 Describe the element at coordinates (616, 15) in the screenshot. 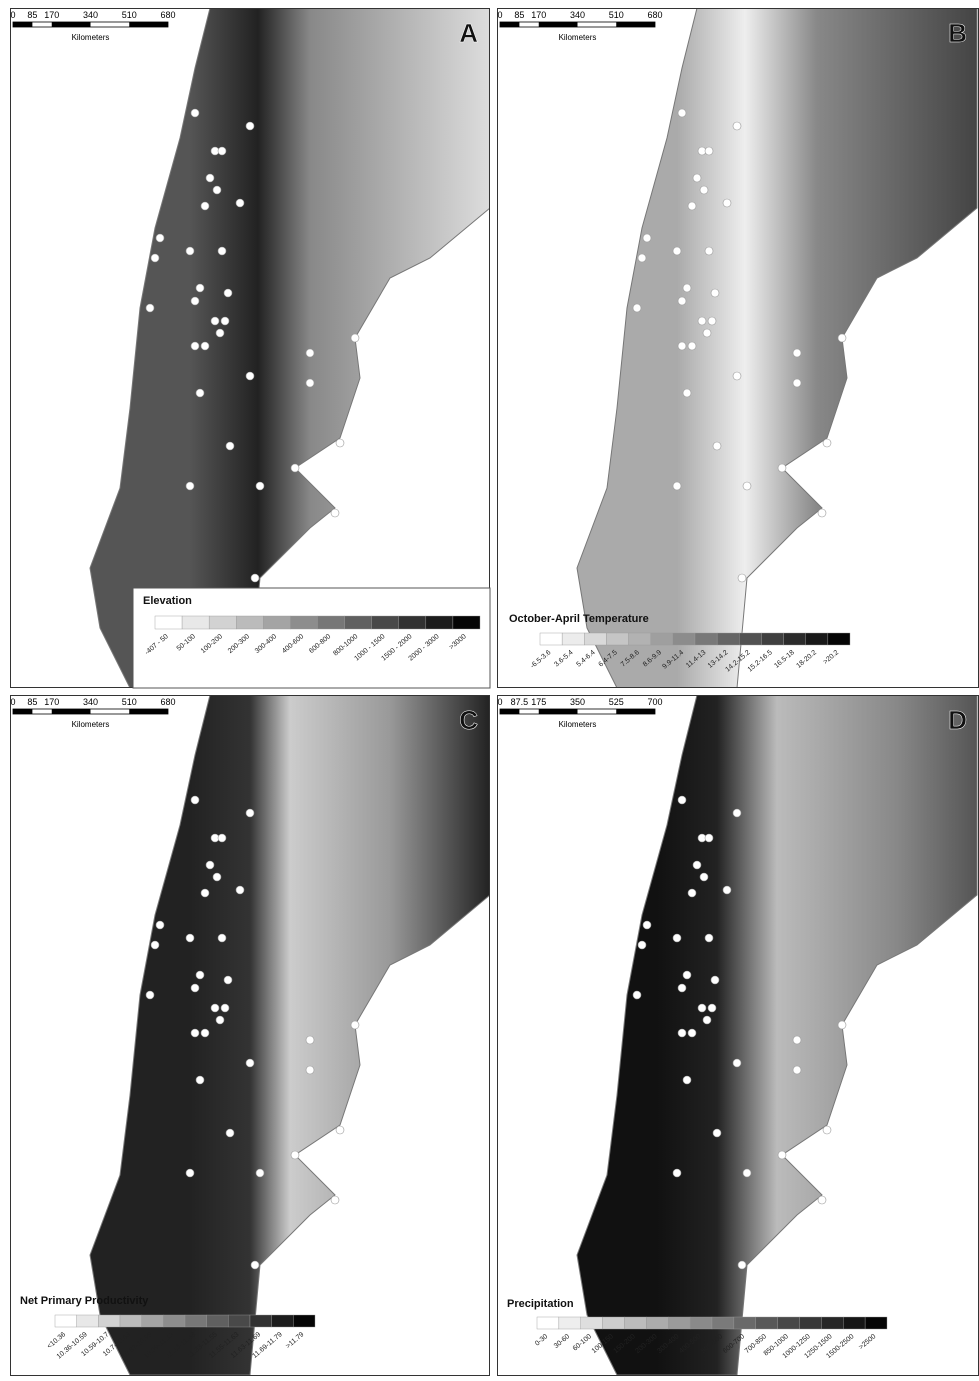

I see `scale-tick-label: 510` at that location.